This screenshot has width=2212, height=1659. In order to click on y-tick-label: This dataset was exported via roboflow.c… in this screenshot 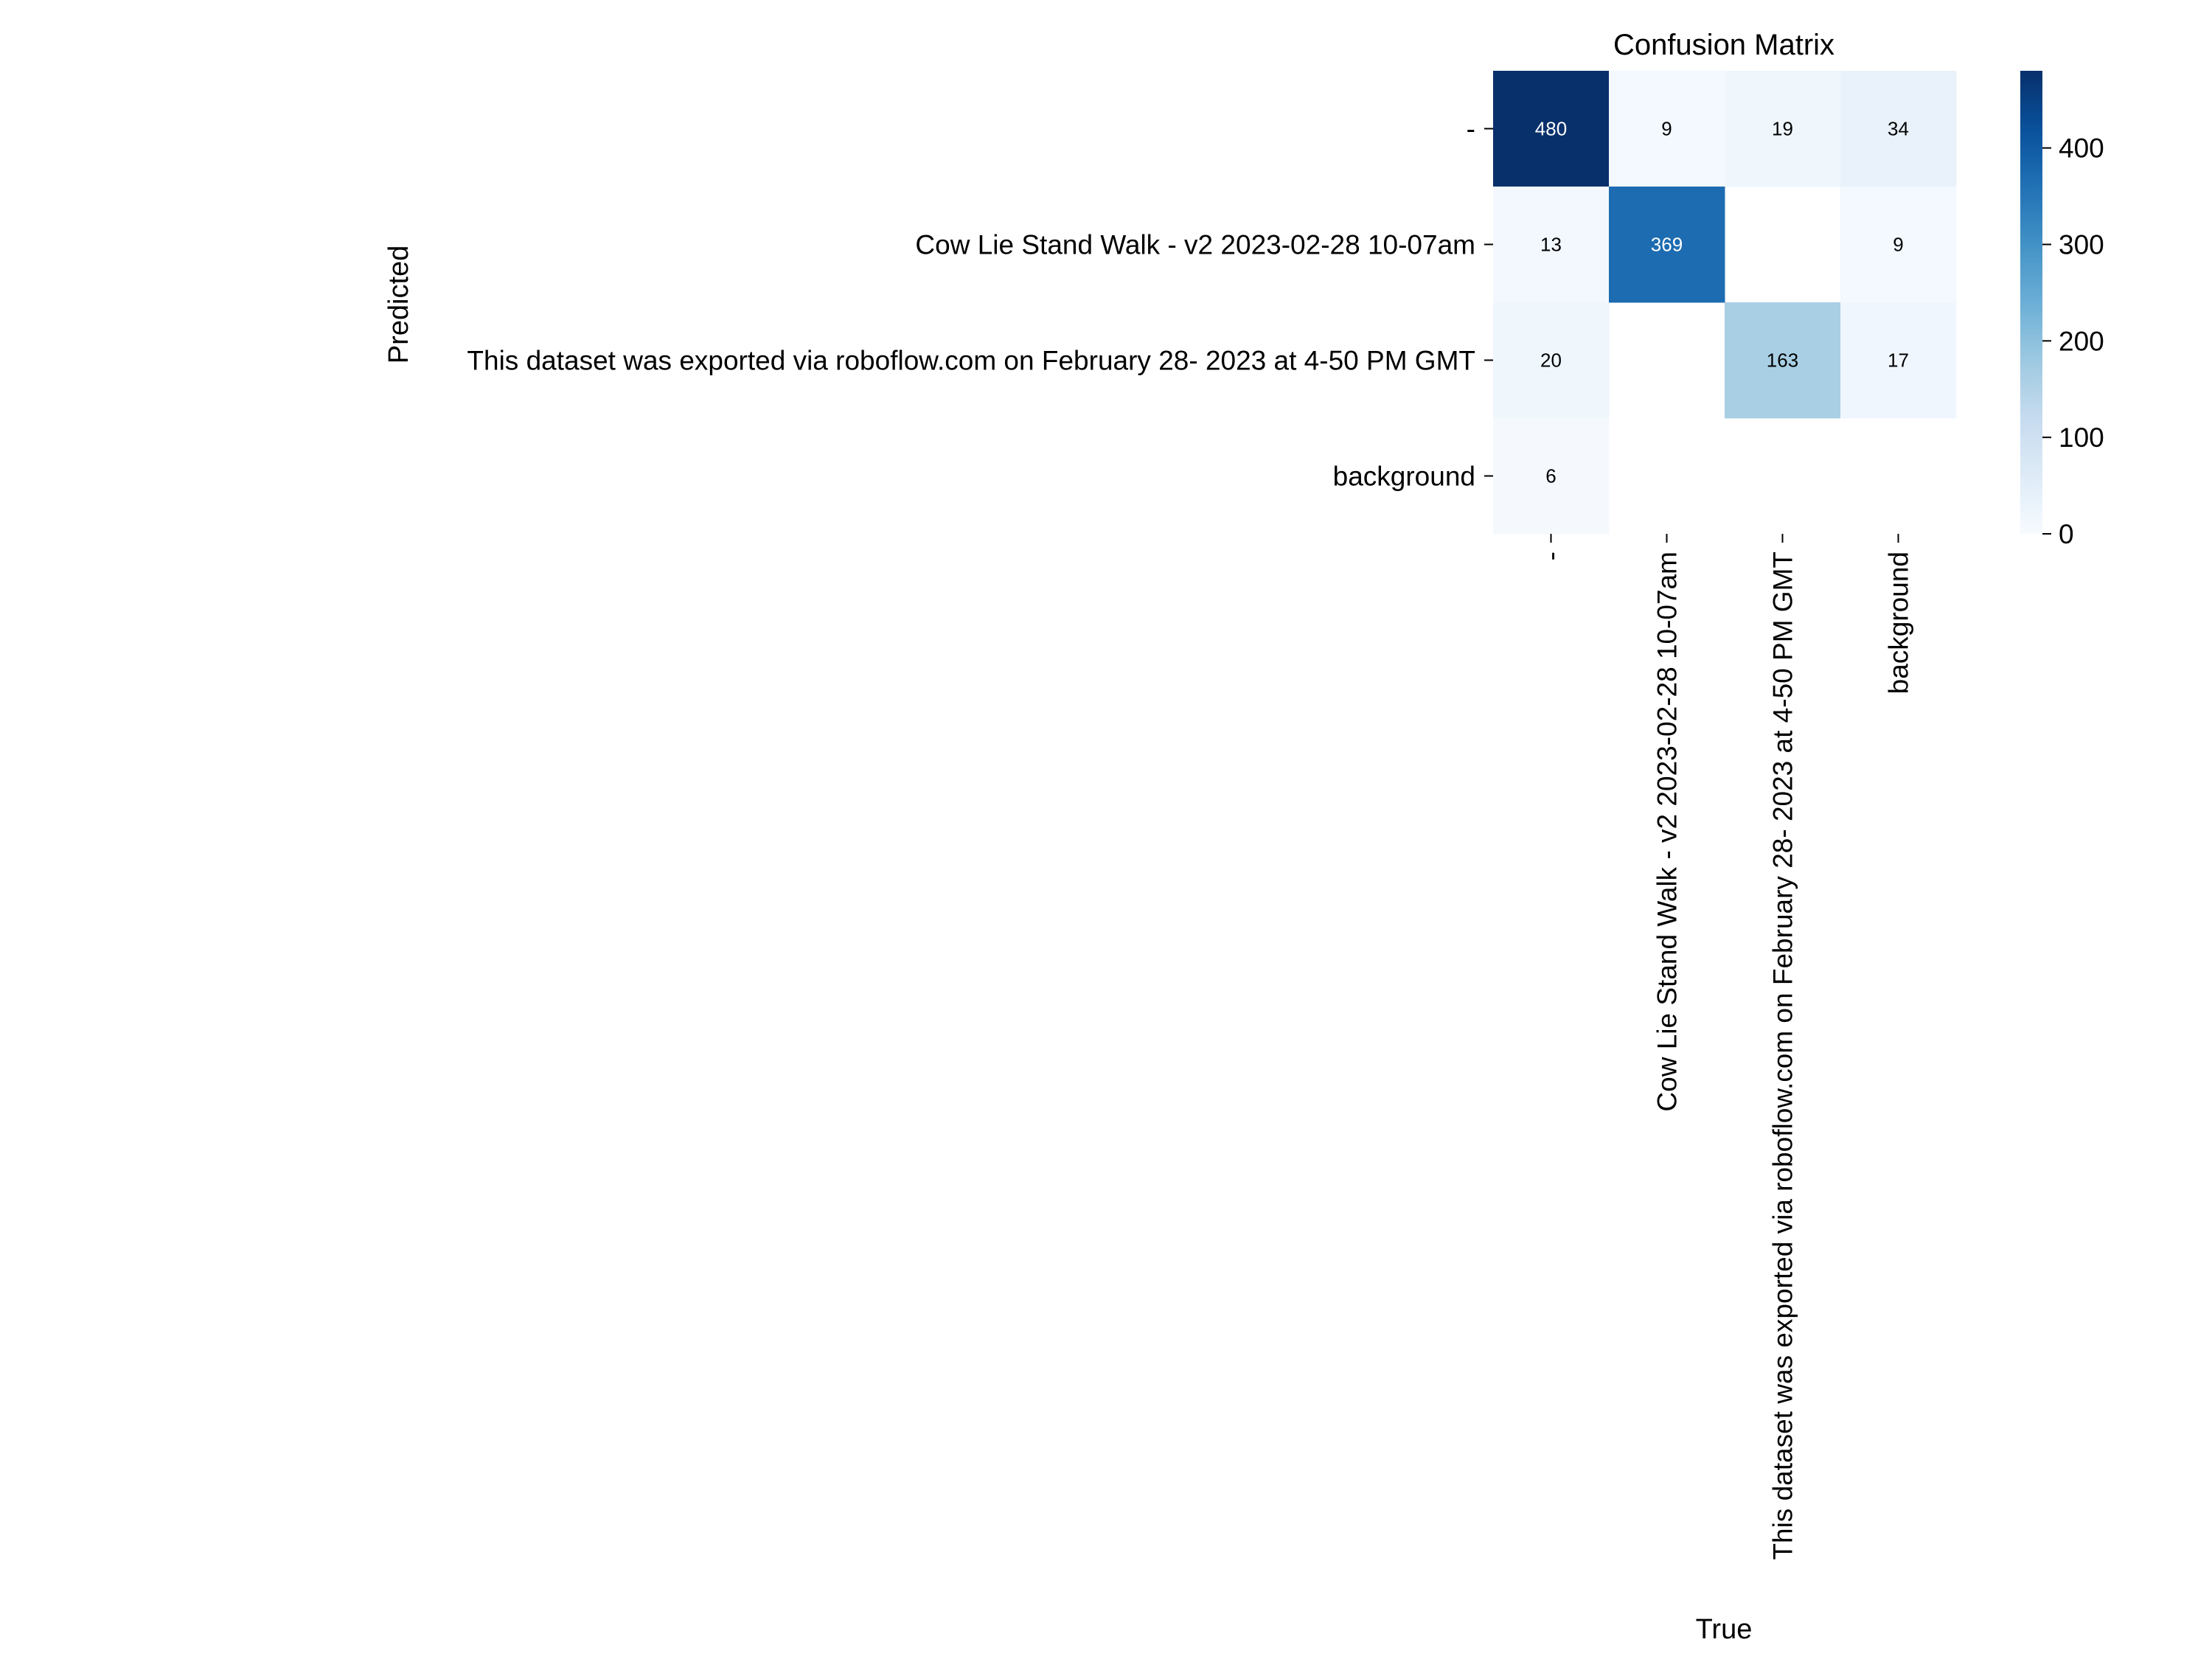, I will do `click(971, 361)`.